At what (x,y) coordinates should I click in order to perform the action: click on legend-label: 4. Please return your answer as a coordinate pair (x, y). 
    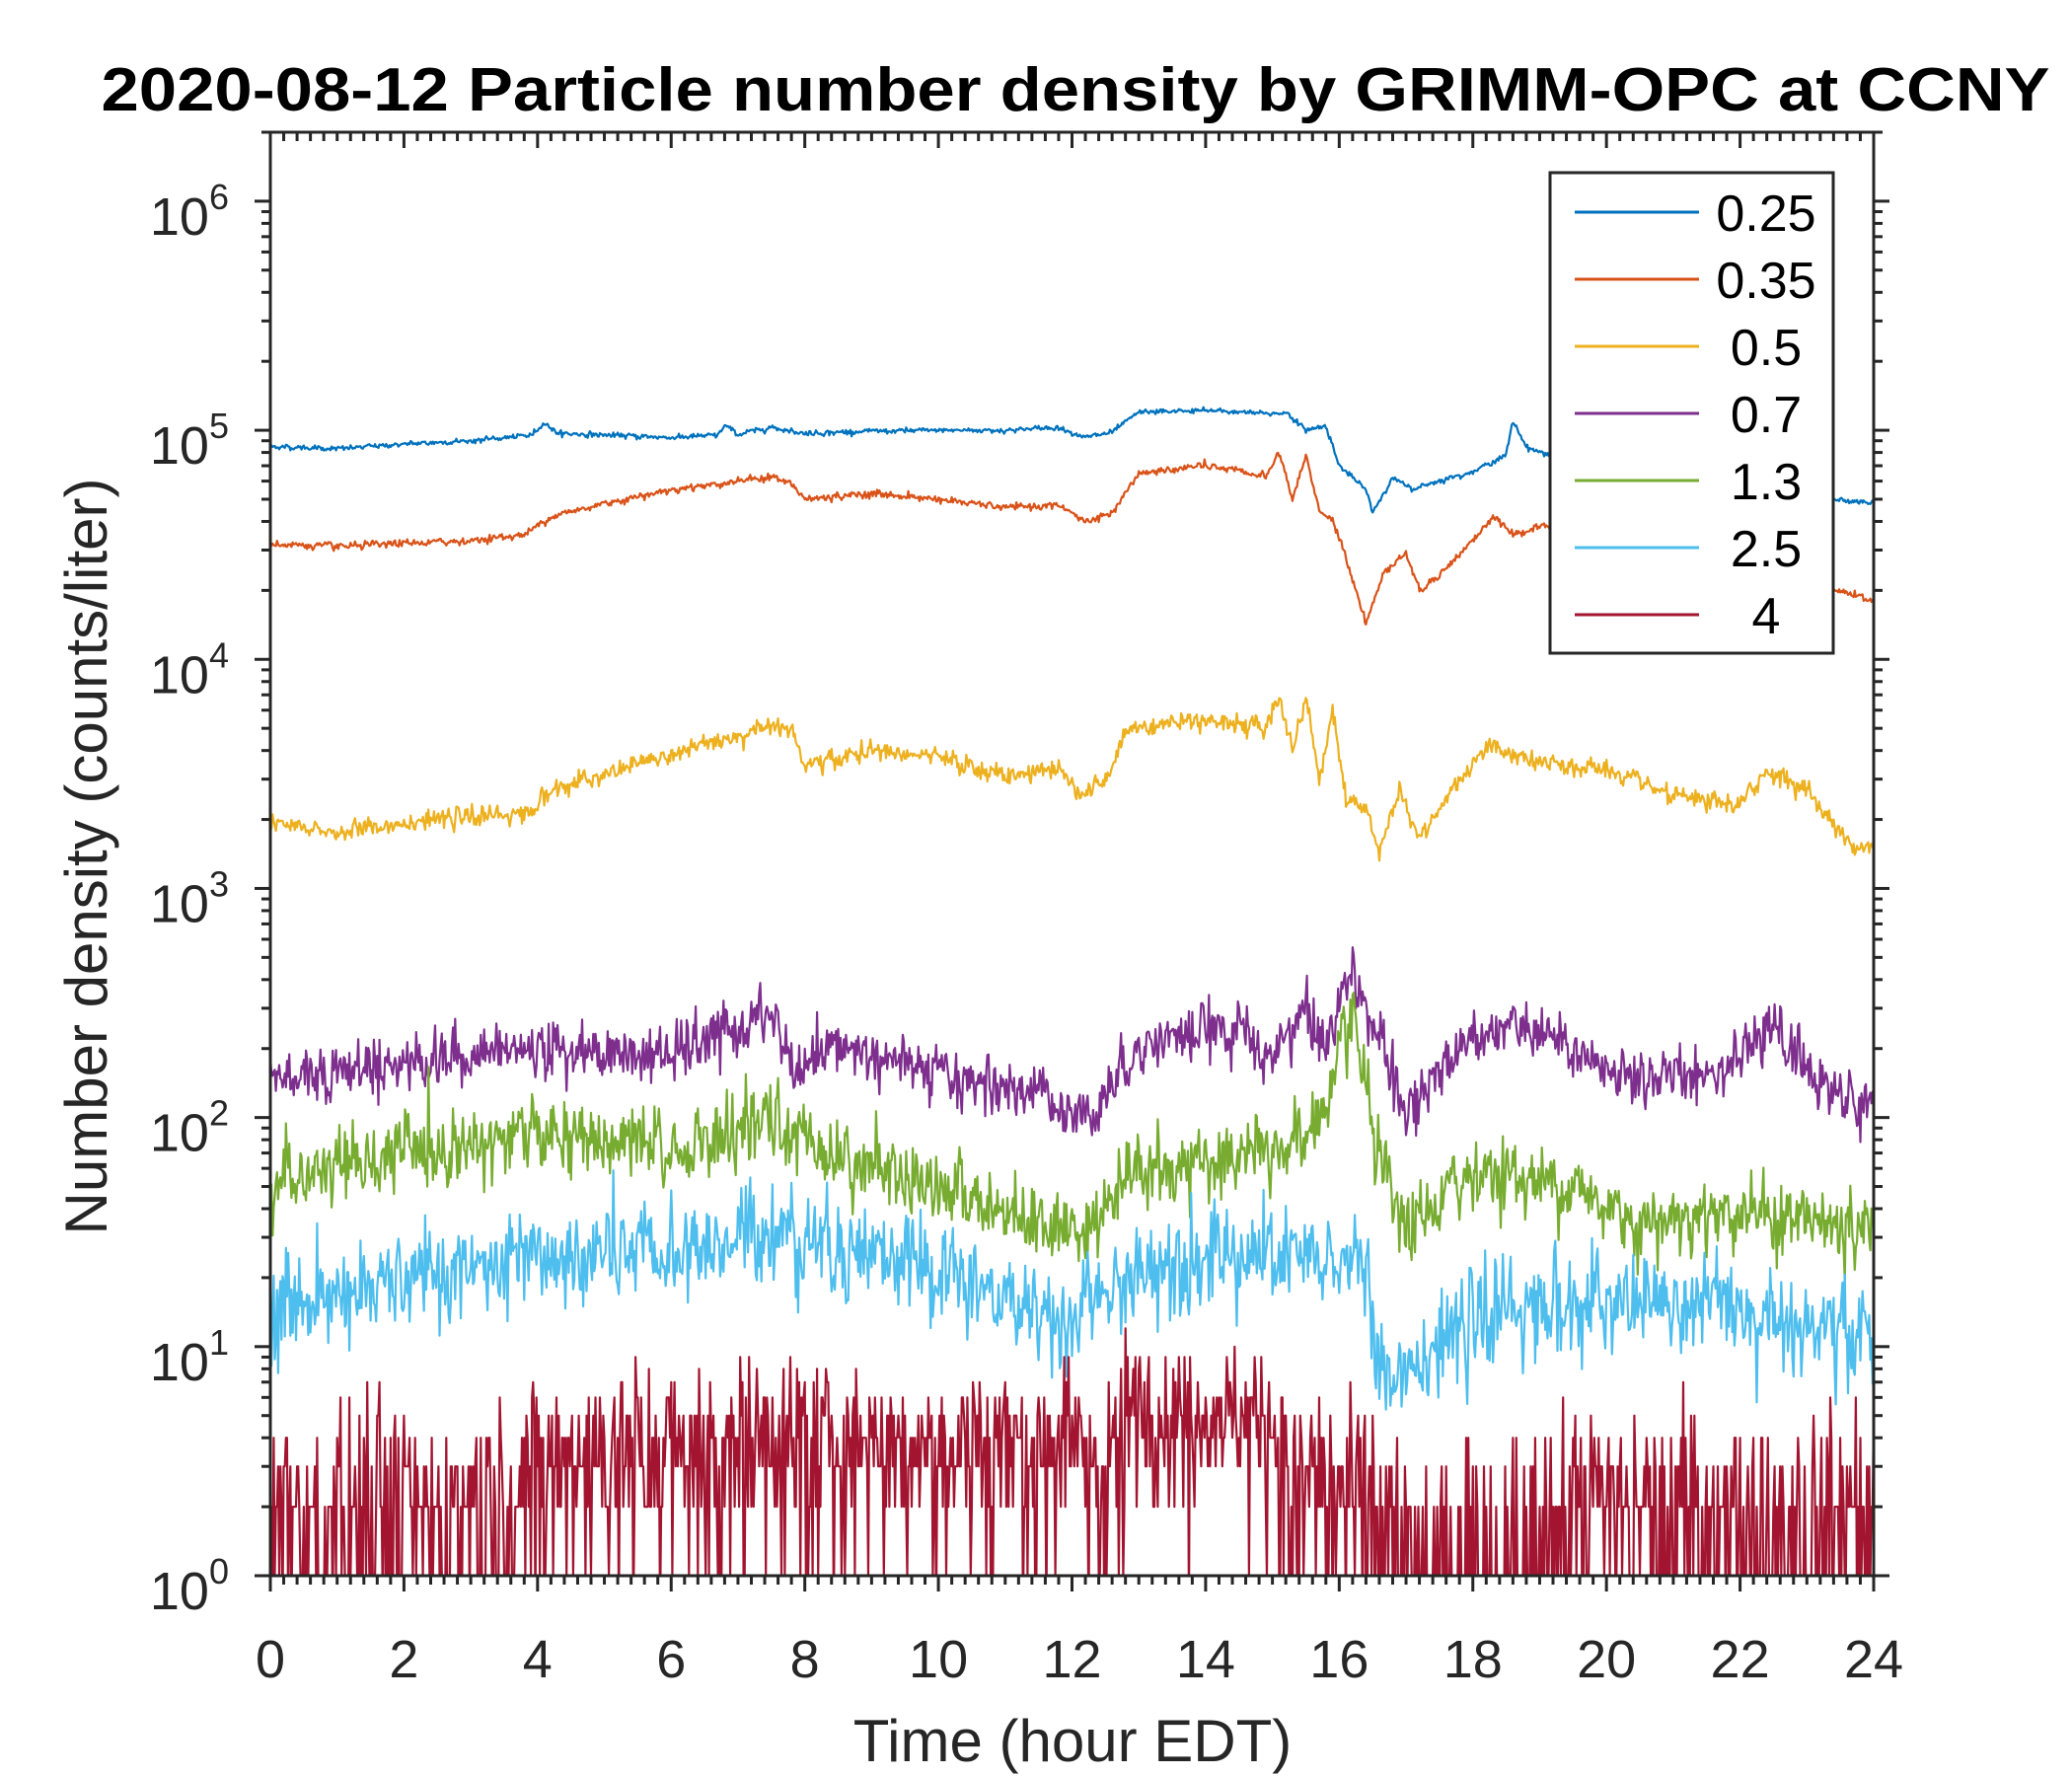
    Looking at the image, I should click on (1766, 617).